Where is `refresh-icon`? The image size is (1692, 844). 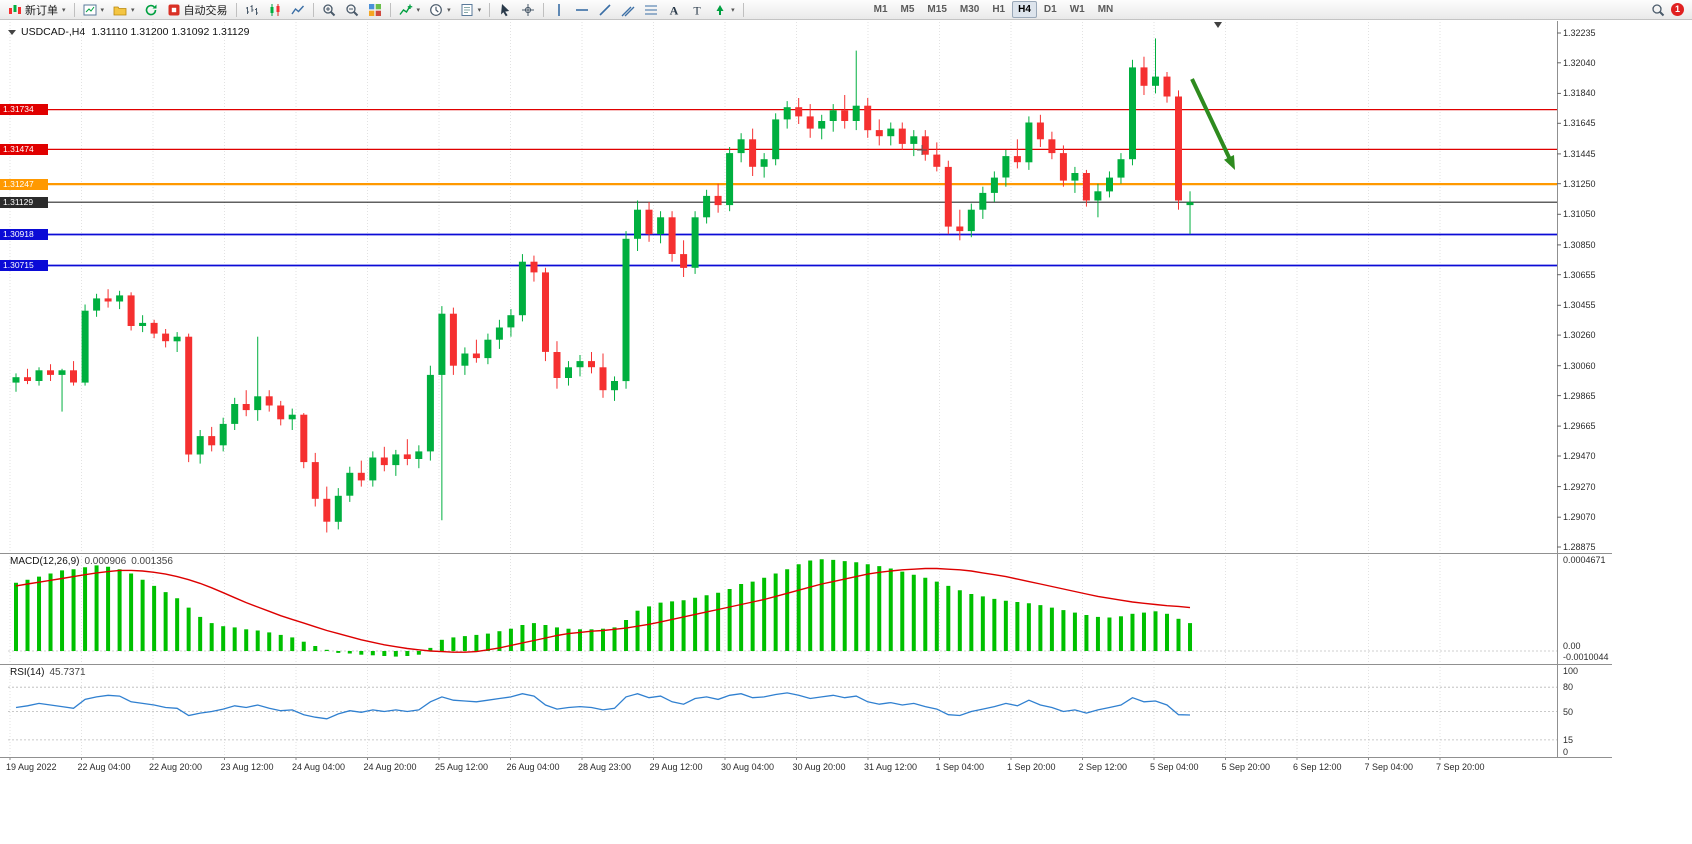
refresh-icon is located at coordinates (151, 10).